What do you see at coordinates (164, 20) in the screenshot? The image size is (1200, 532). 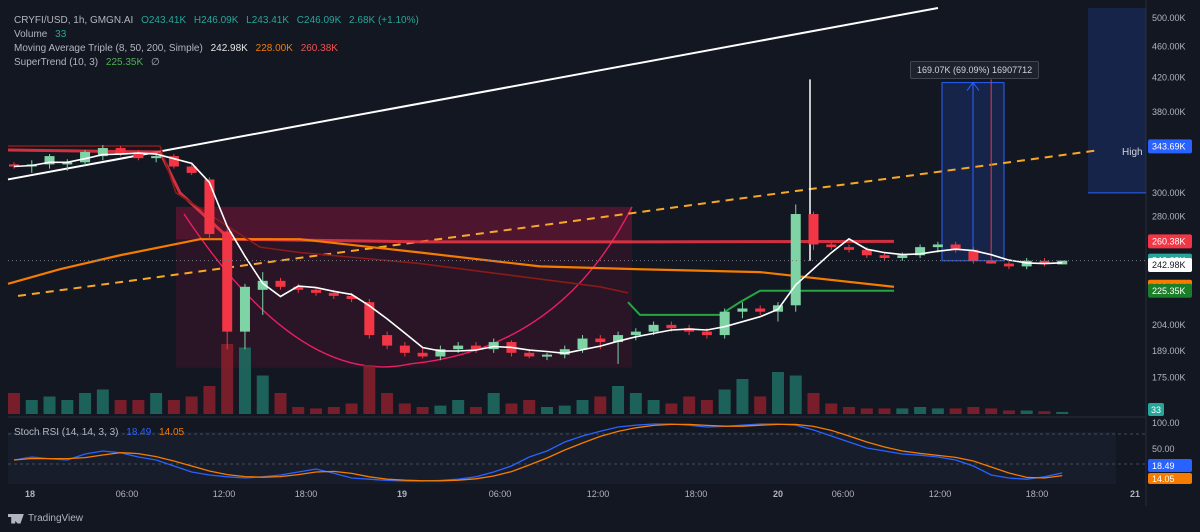 I see `legend-open: O243.41K` at bounding box center [164, 20].